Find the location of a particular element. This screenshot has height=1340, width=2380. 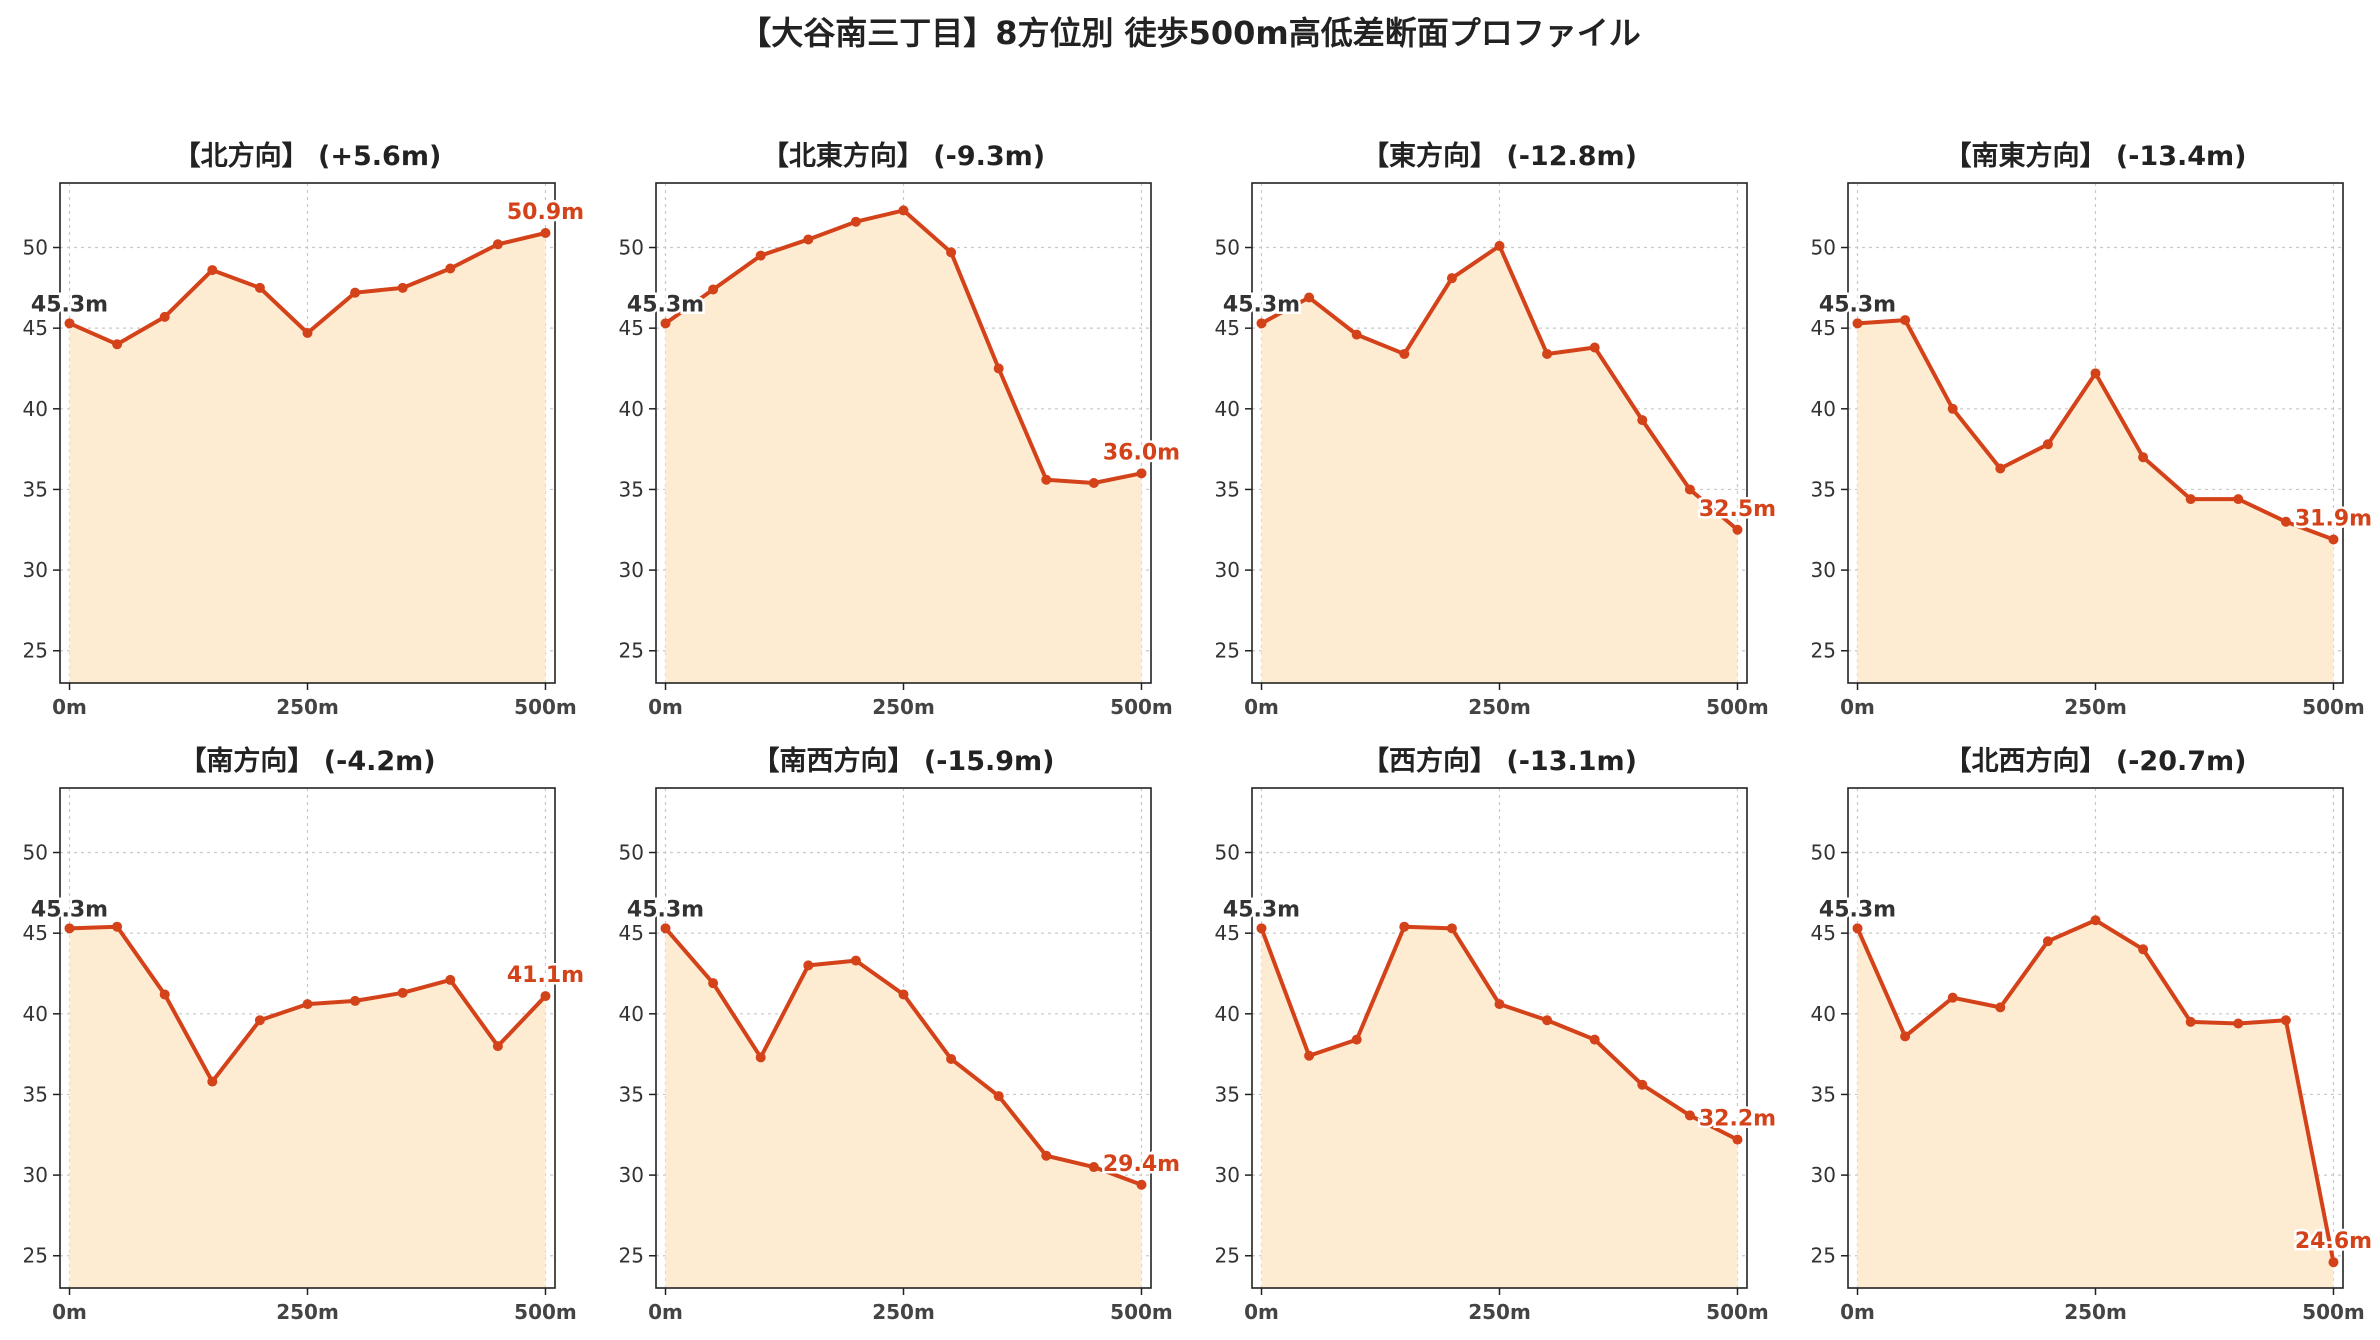

chart-1-title: 【北方向】 (+5.6m) is located at coordinates (308, 156).